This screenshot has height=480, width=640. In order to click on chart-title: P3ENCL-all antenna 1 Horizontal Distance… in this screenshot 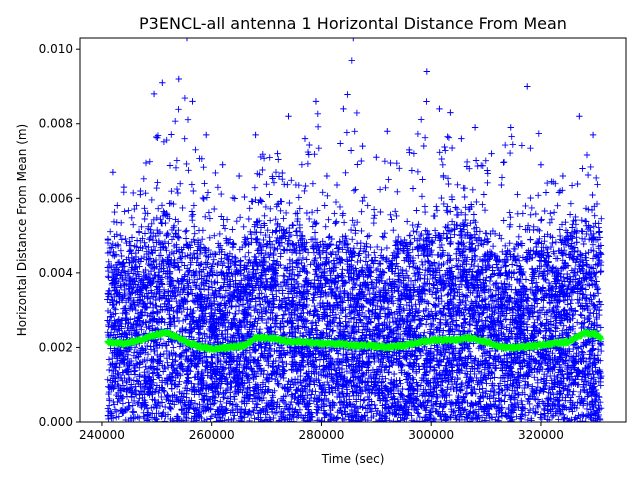, I will do `click(353, 23)`.